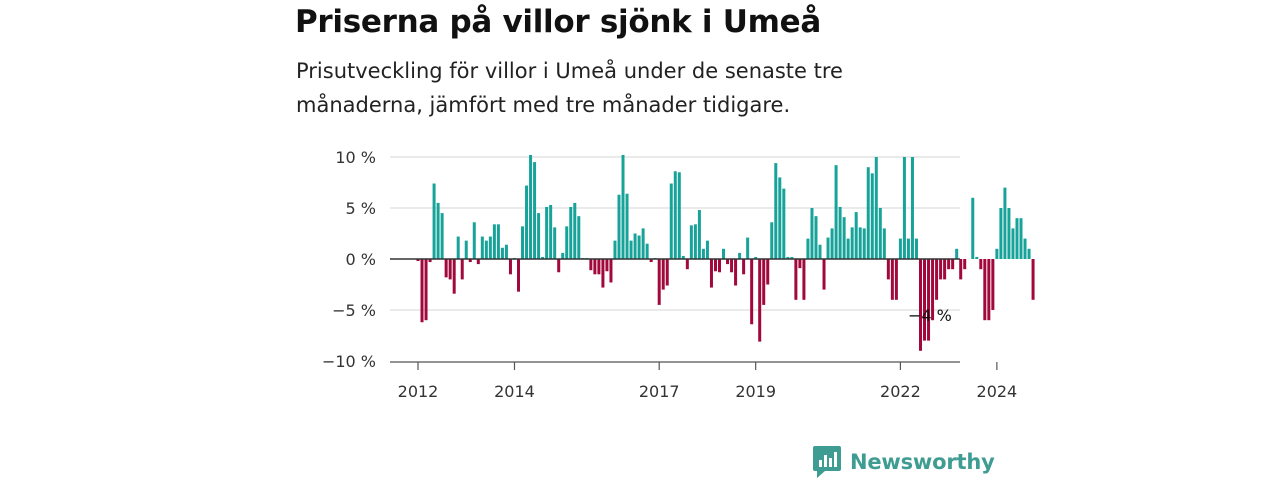 The width and height of the screenshot is (1280, 480). What do you see at coordinates (997, 391) in the screenshot?
I see `x-tick-label: 2024` at bounding box center [997, 391].